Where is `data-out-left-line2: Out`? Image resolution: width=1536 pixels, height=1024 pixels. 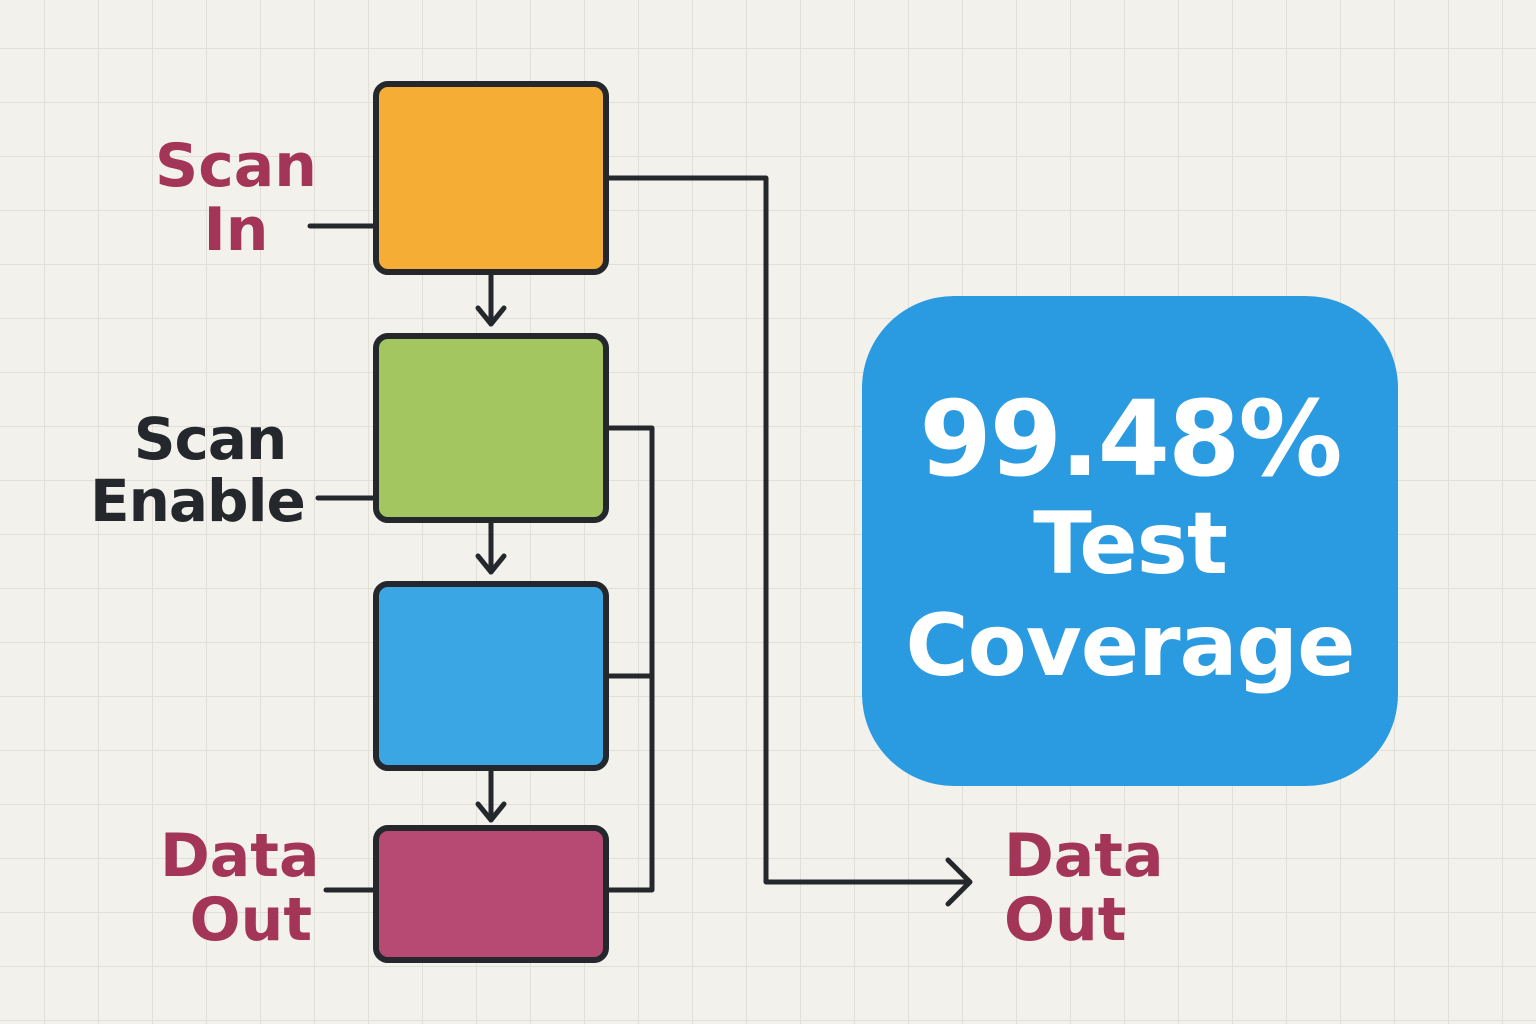 data-out-left-line2: Out is located at coordinates (250, 920).